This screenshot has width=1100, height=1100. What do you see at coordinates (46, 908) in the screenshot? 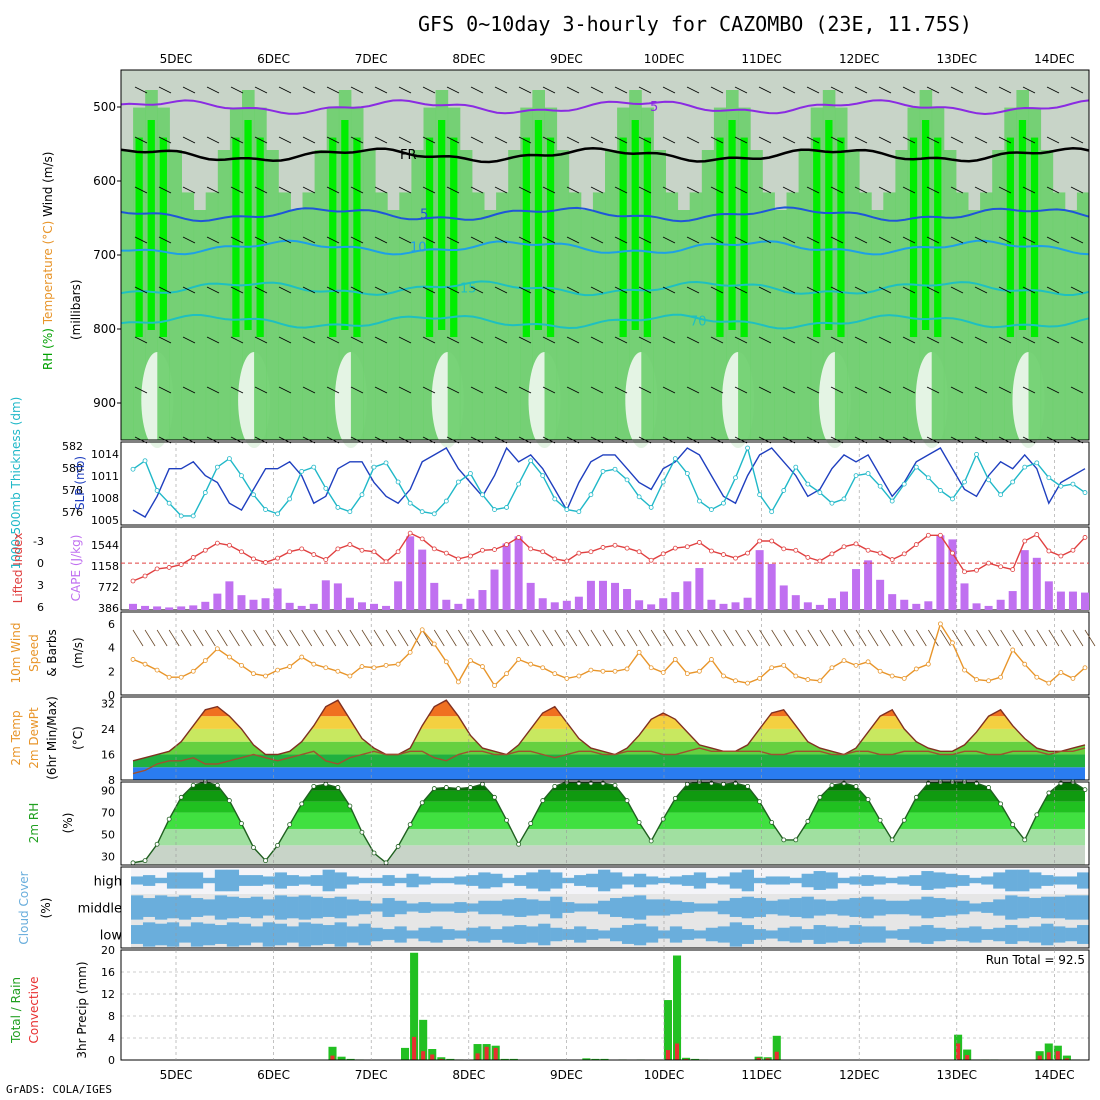
I see `cloud-ylabel-unit: (%)` at bounding box center [46, 908].